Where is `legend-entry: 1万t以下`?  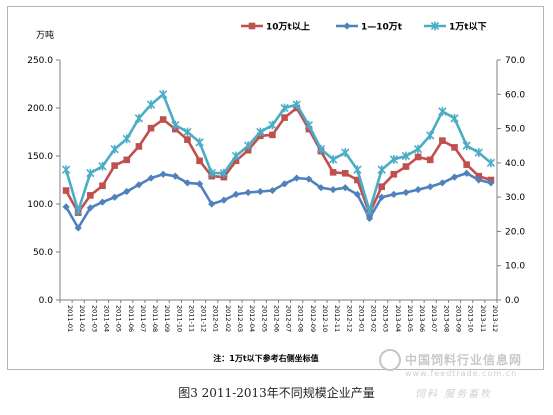
legend-entry: 1万t以下 is located at coordinates (455, 27).